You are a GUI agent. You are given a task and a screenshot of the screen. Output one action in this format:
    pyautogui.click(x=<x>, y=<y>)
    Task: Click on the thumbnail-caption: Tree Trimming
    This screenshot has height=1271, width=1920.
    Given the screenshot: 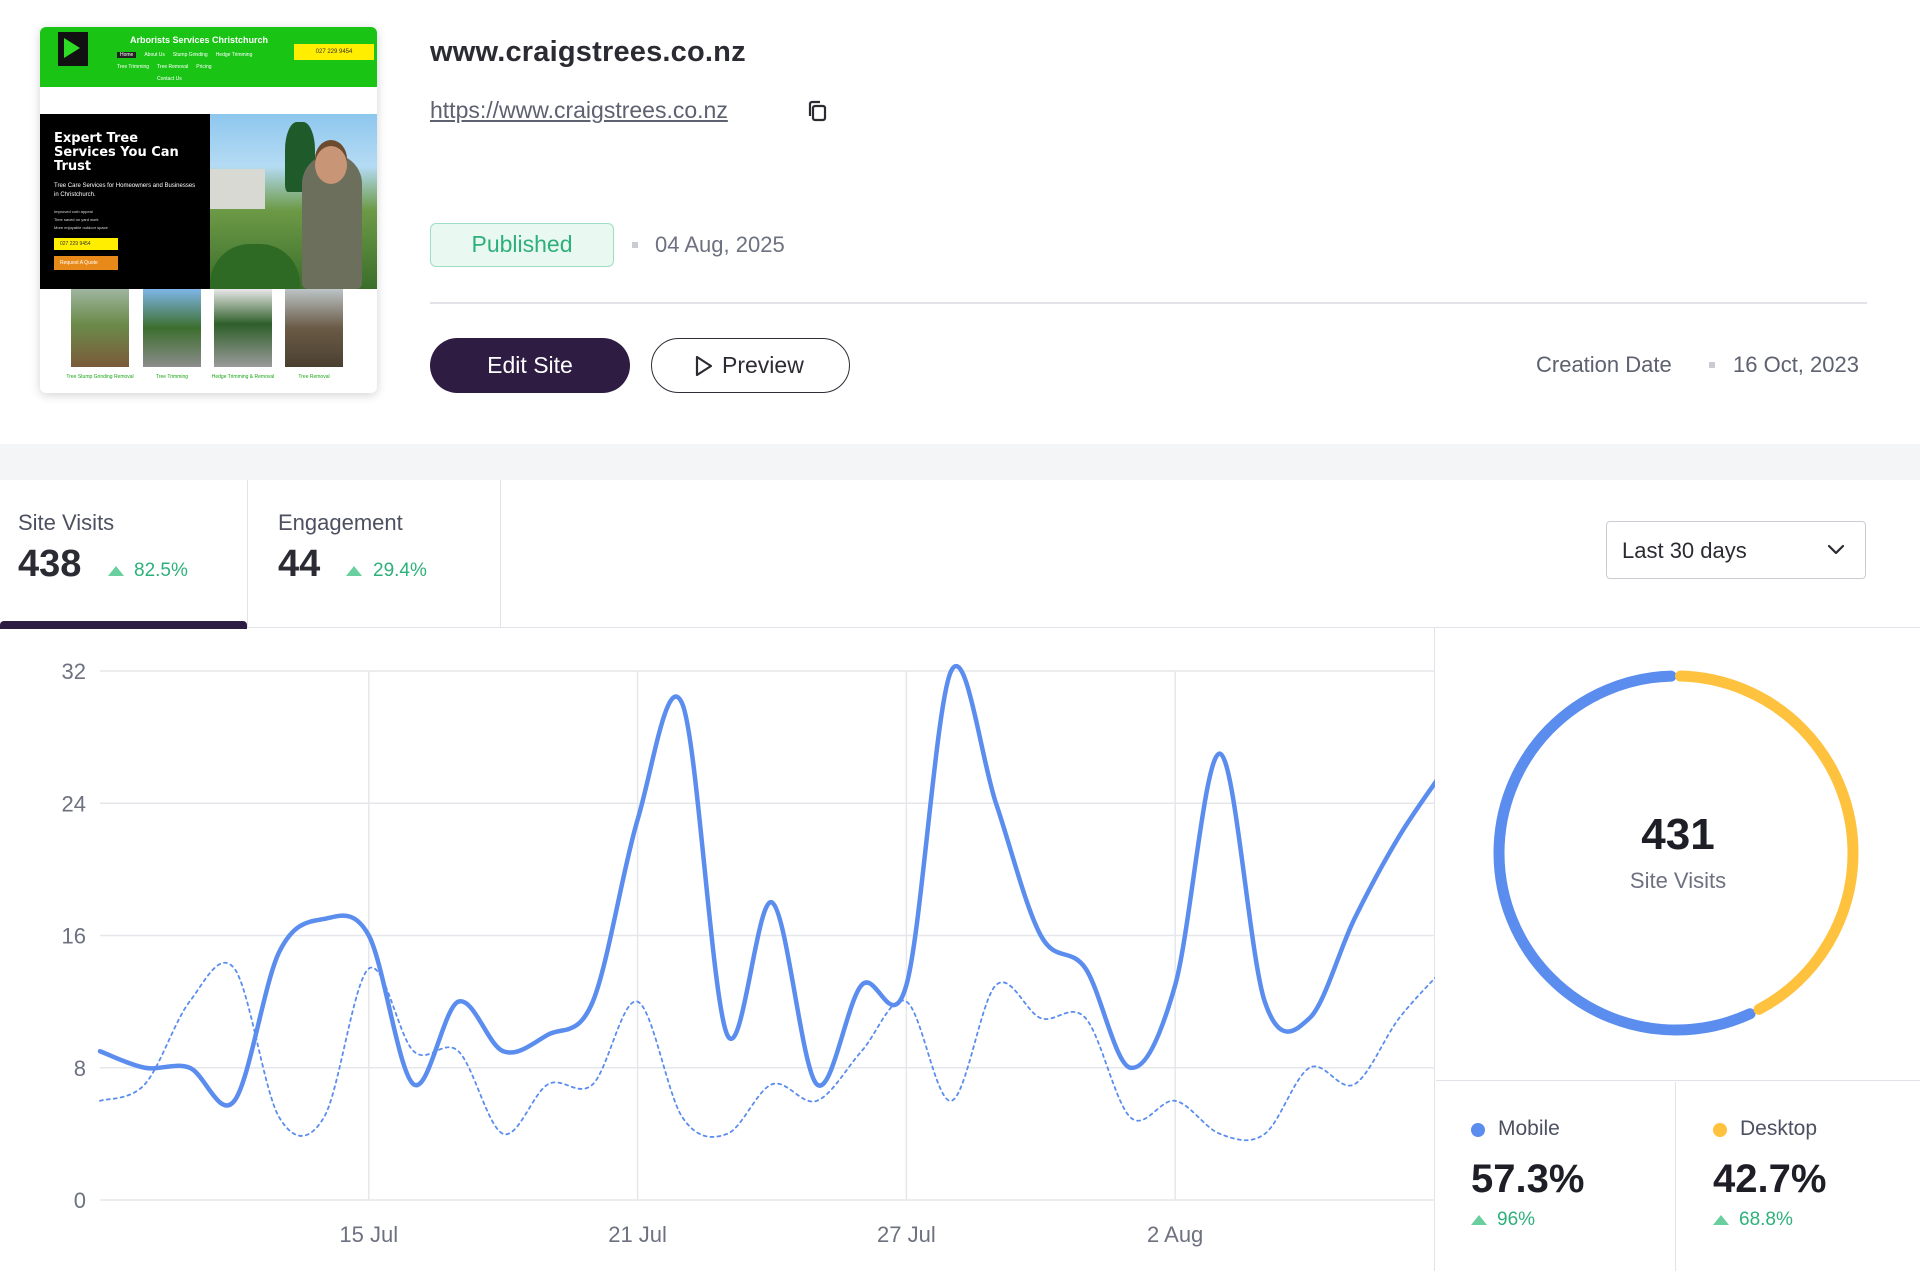 What is the action you would take?
    pyautogui.click(x=172, y=377)
    